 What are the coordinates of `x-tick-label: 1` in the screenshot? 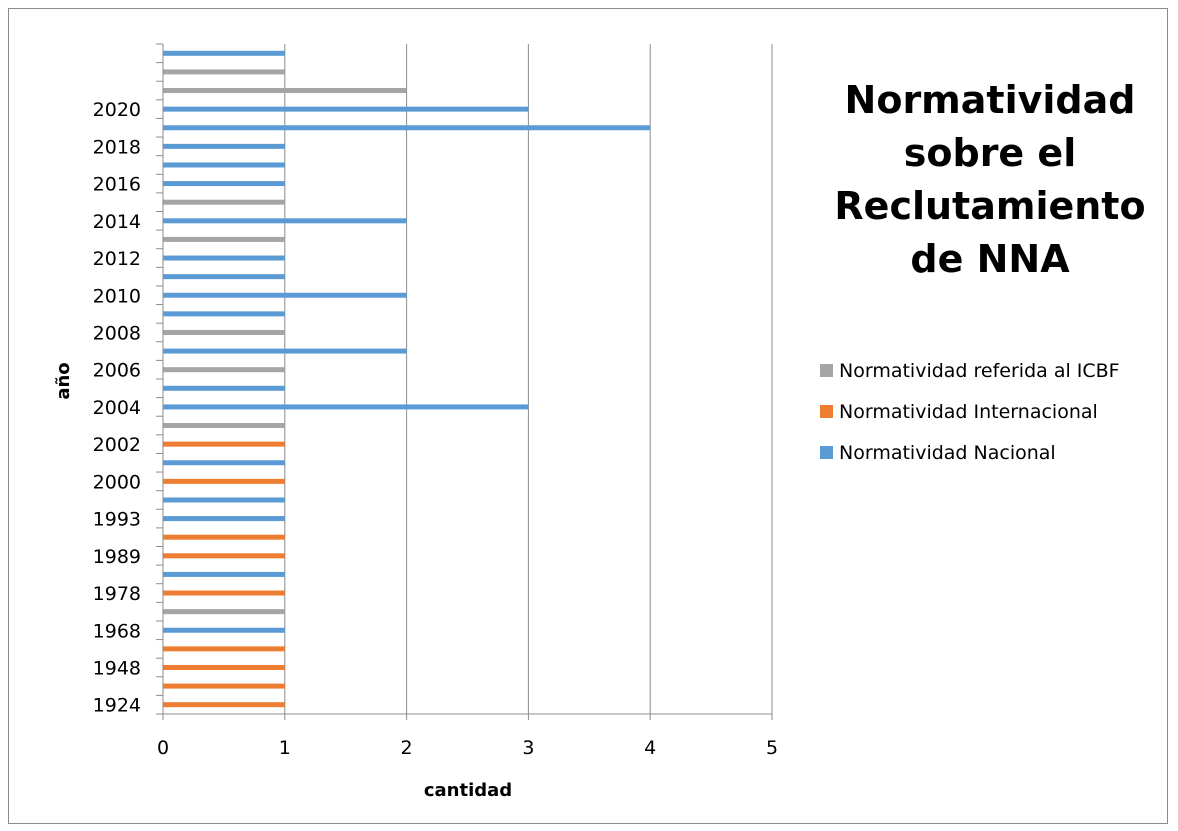 It's located at (285, 748).